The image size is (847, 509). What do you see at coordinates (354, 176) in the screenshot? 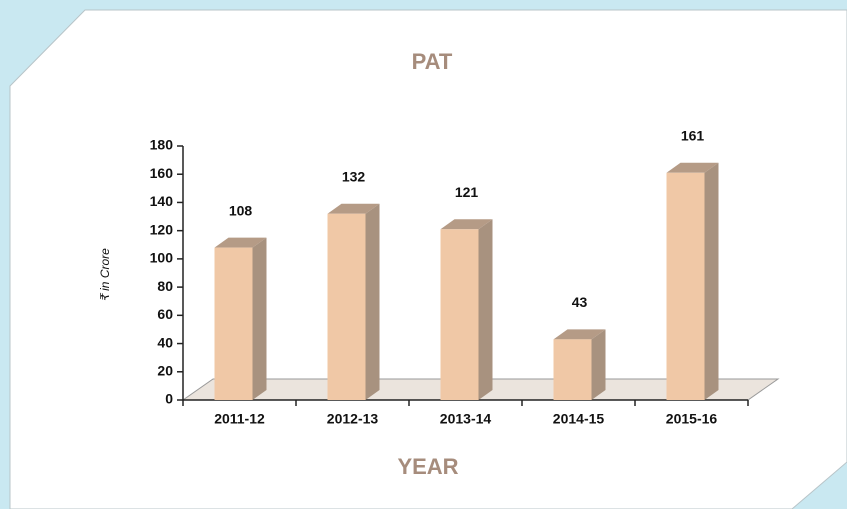
I see `value-label: 132` at bounding box center [354, 176].